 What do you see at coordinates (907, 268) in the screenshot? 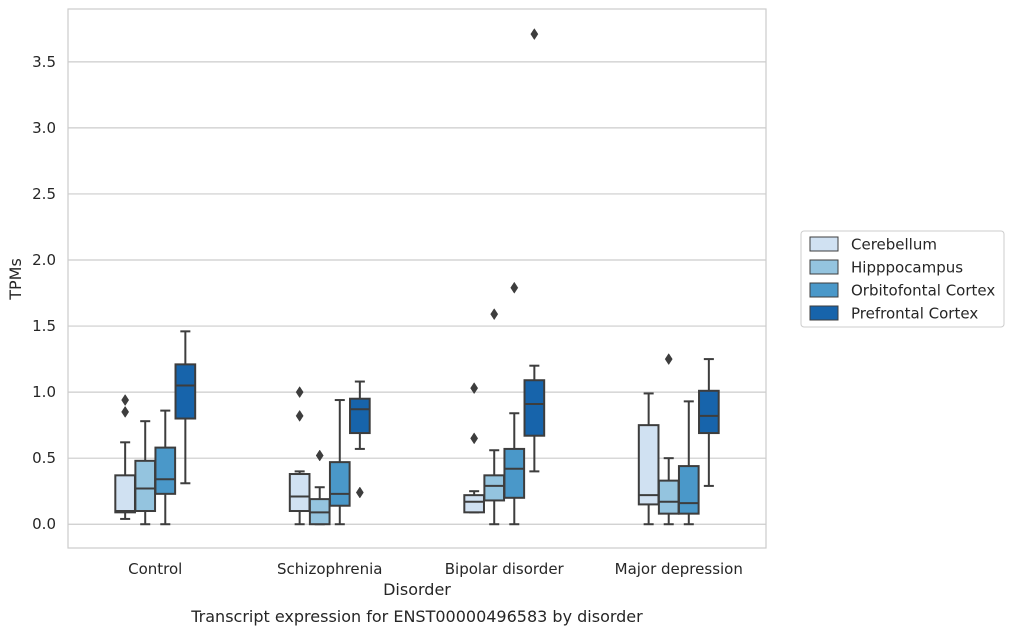
I see `legend-label: Hipppocampus` at bounding box center [907, 268].